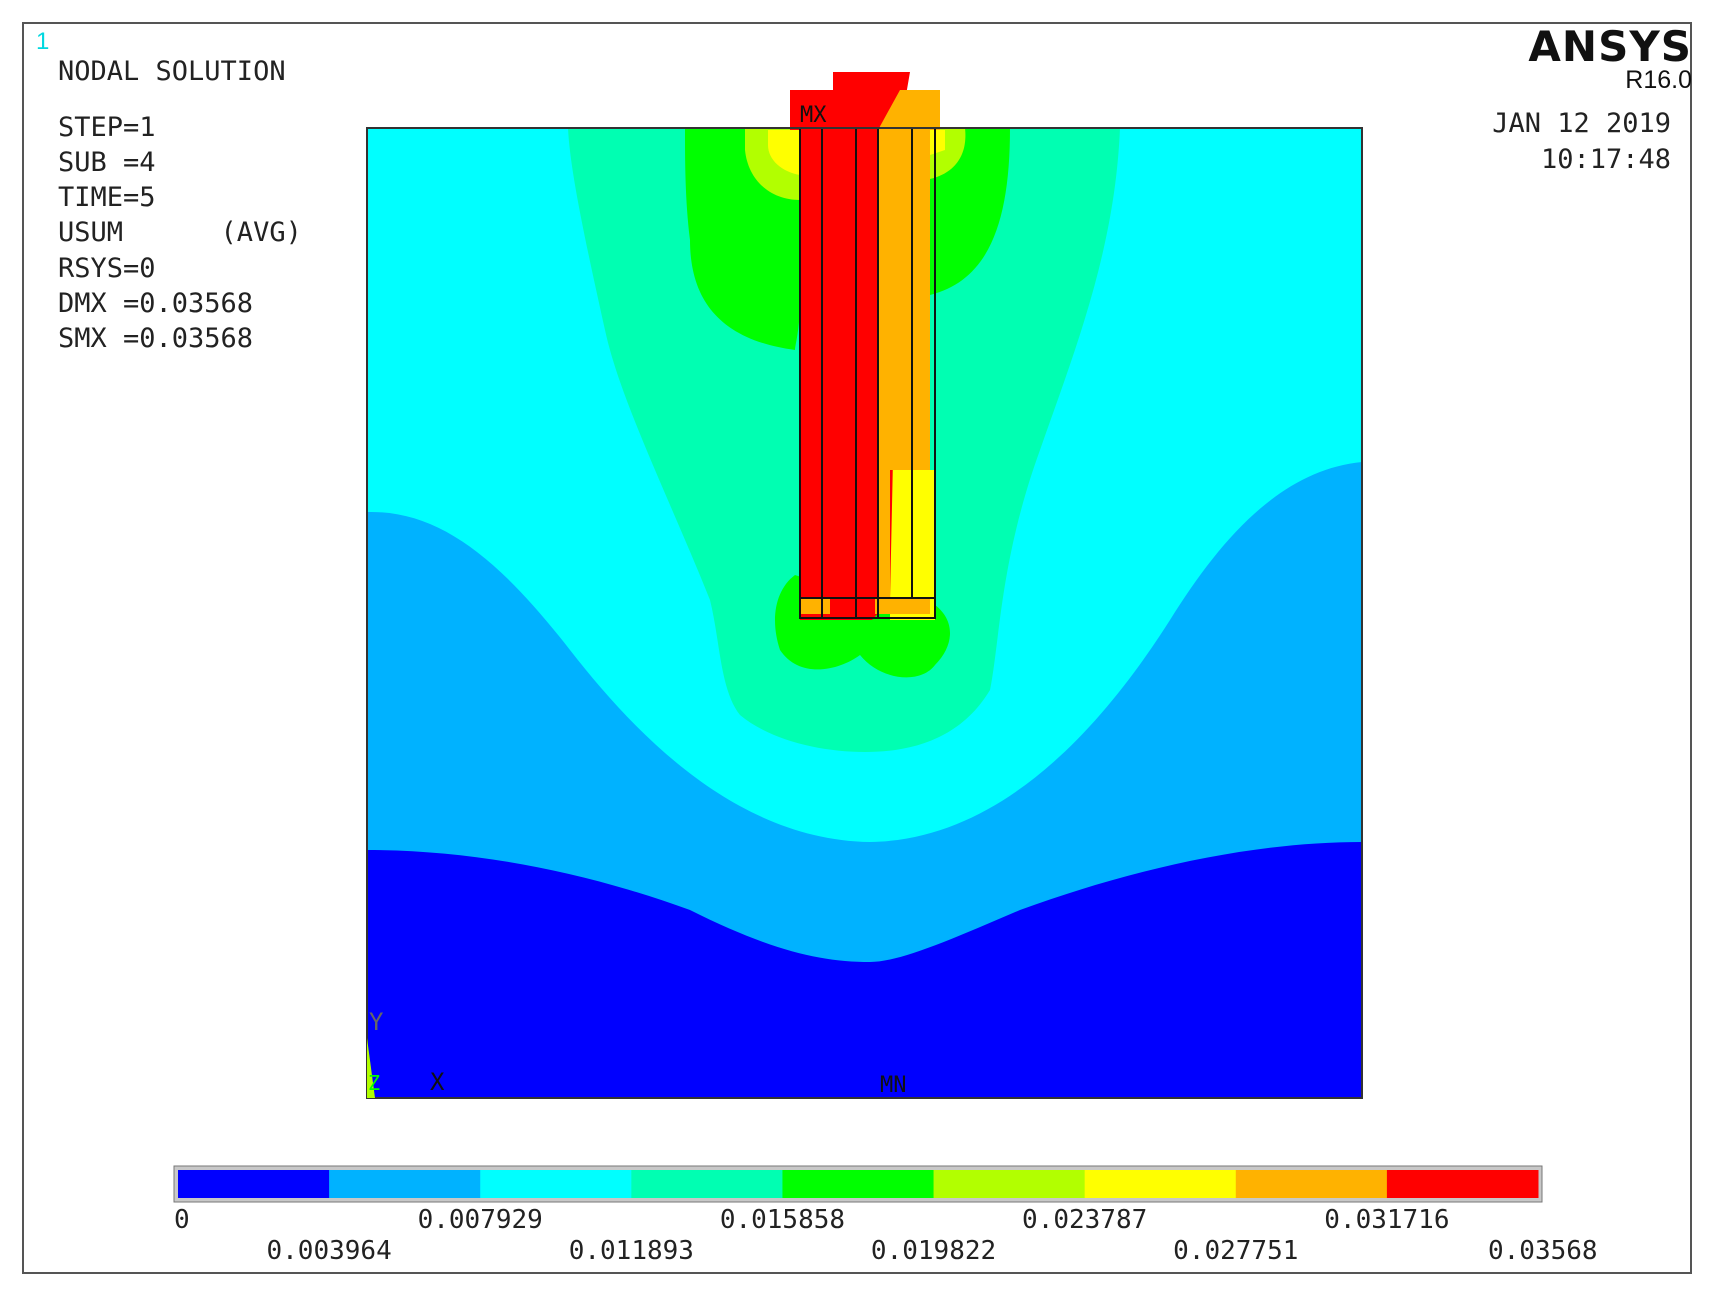 The image size is (1711, 1300). What do you see at coordinates (374, 1083) in the screenshot?
I see `axis-z-label: Z` at bounding box center [374, 1083].